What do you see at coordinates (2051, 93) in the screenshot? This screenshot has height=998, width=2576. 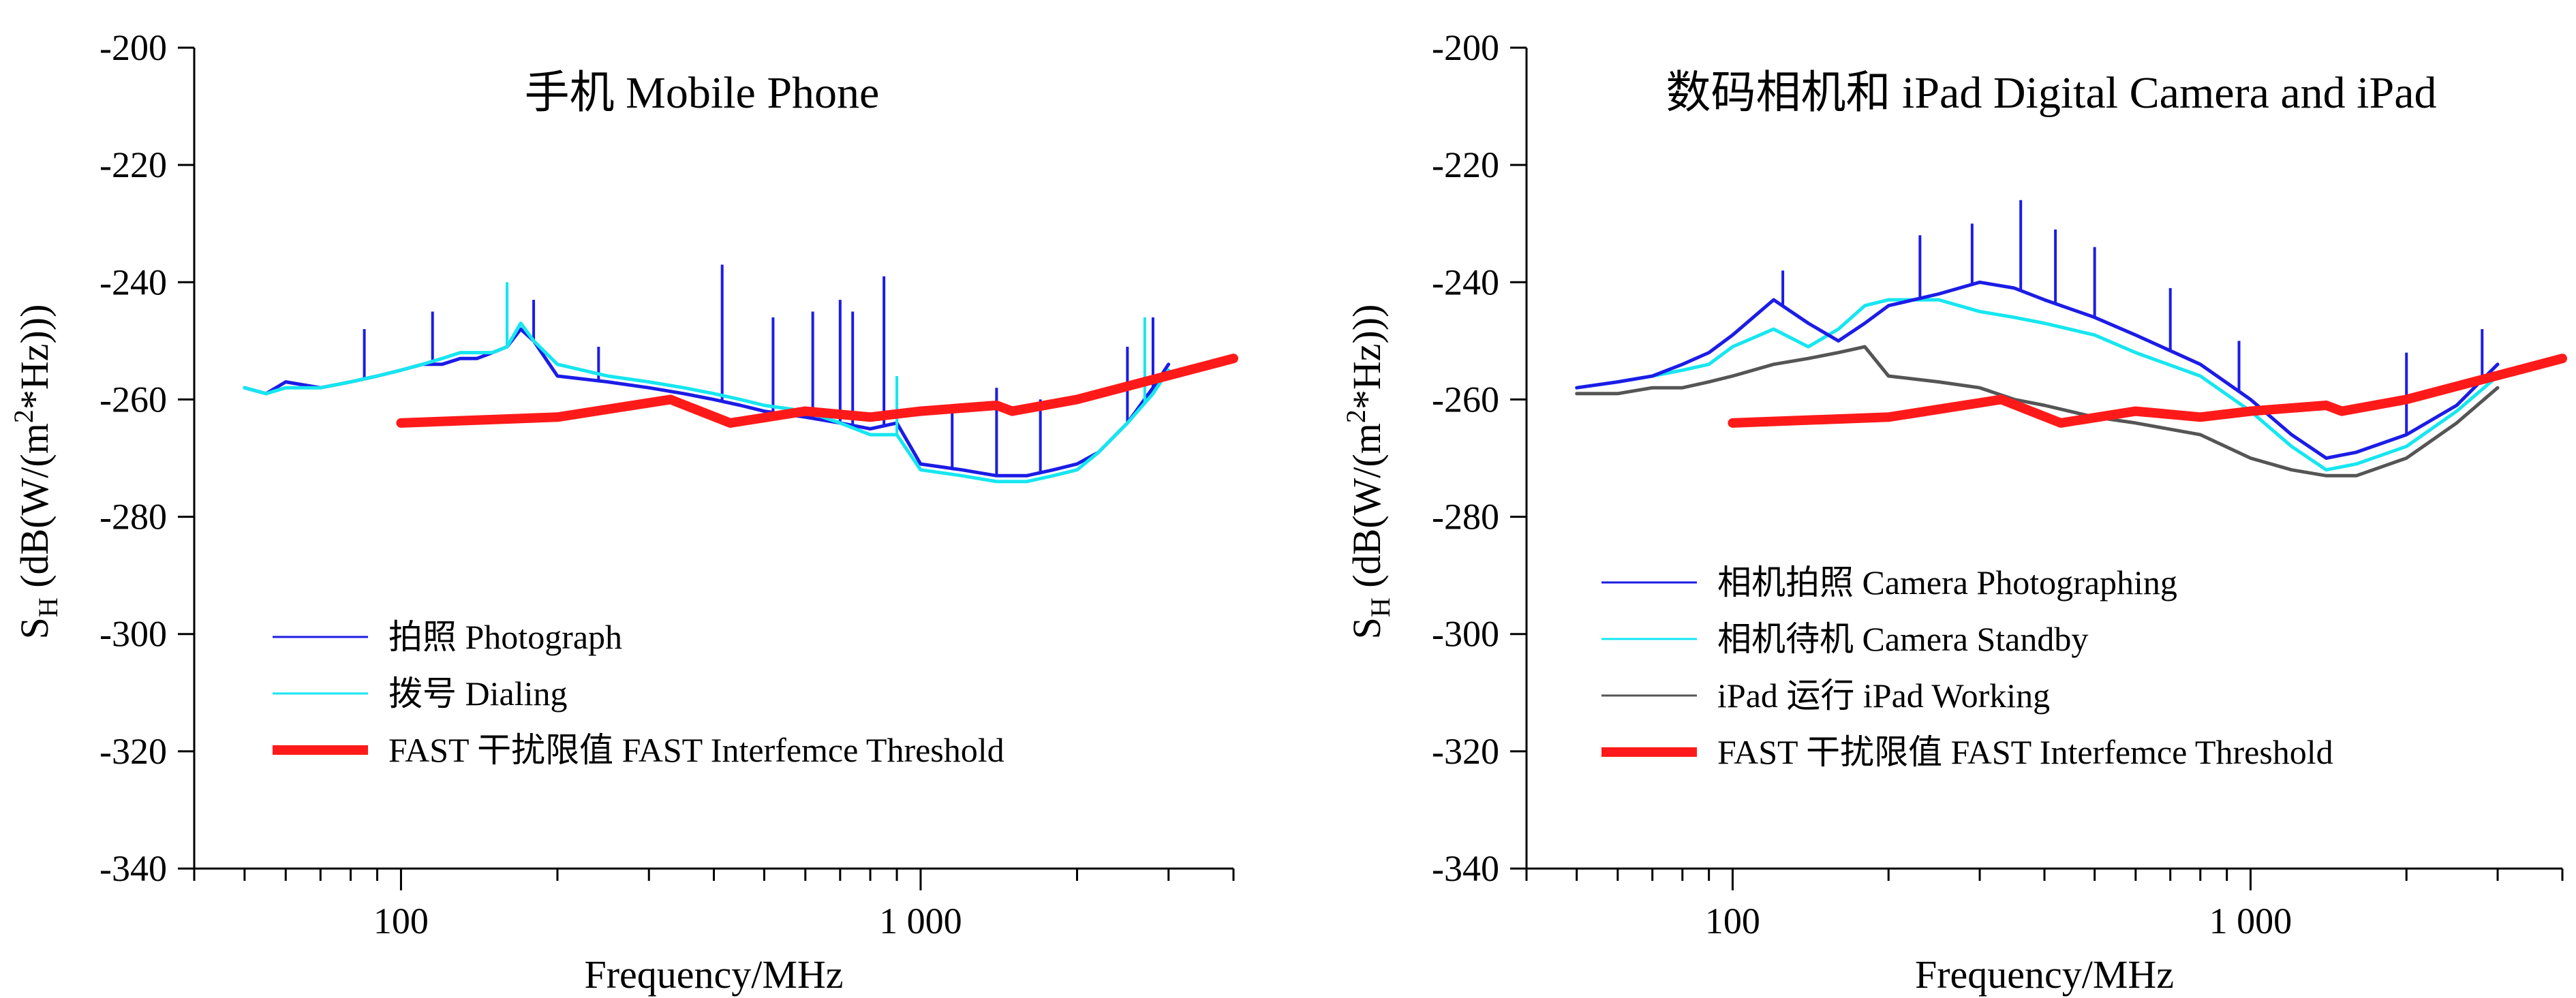 I see `chart-title: 数码相机和 iPad Digital Camera and iPad` at bounding box center [2051, 93].